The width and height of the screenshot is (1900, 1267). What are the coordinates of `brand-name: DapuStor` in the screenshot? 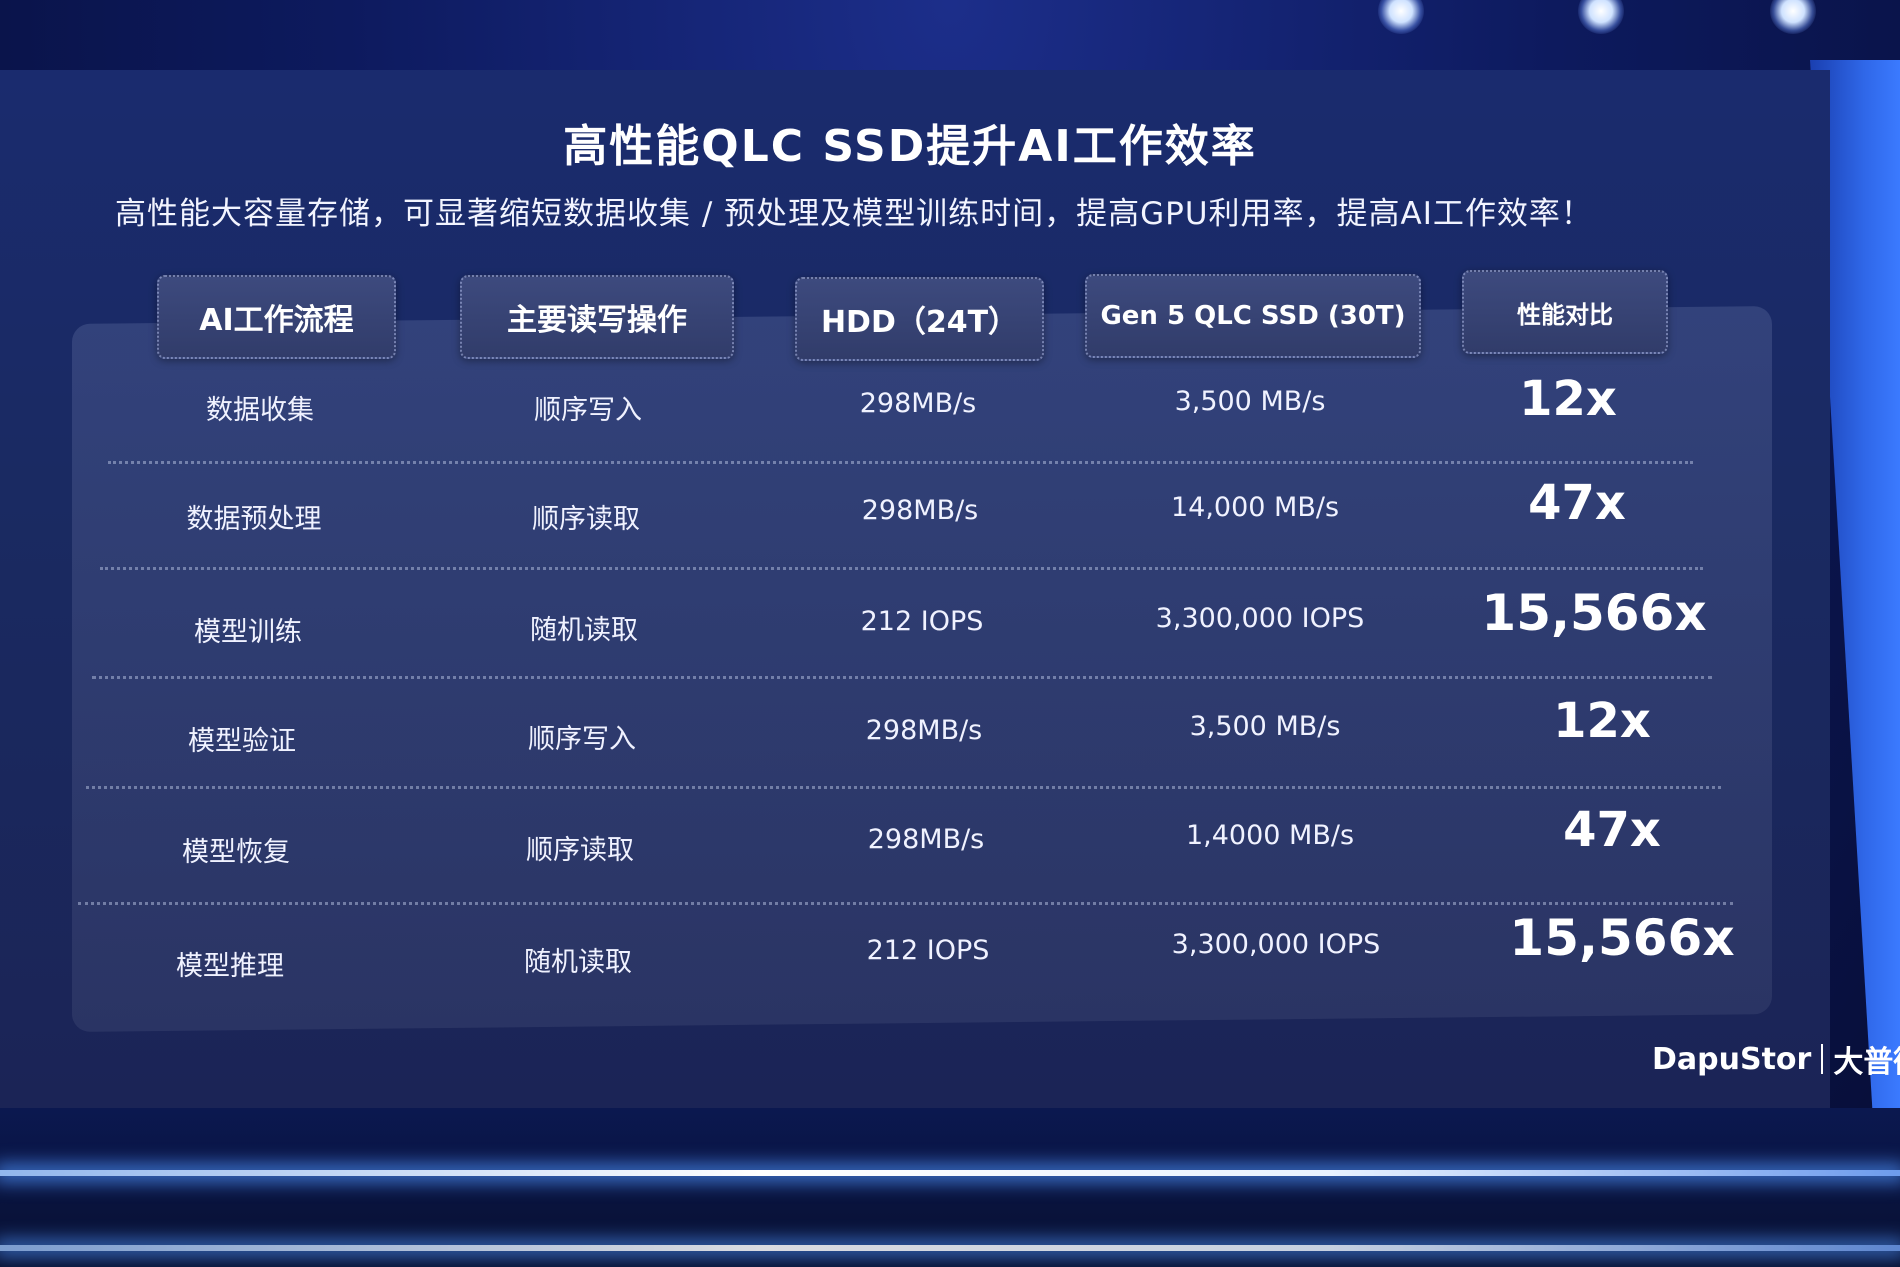 It's located at (1732, 1059).